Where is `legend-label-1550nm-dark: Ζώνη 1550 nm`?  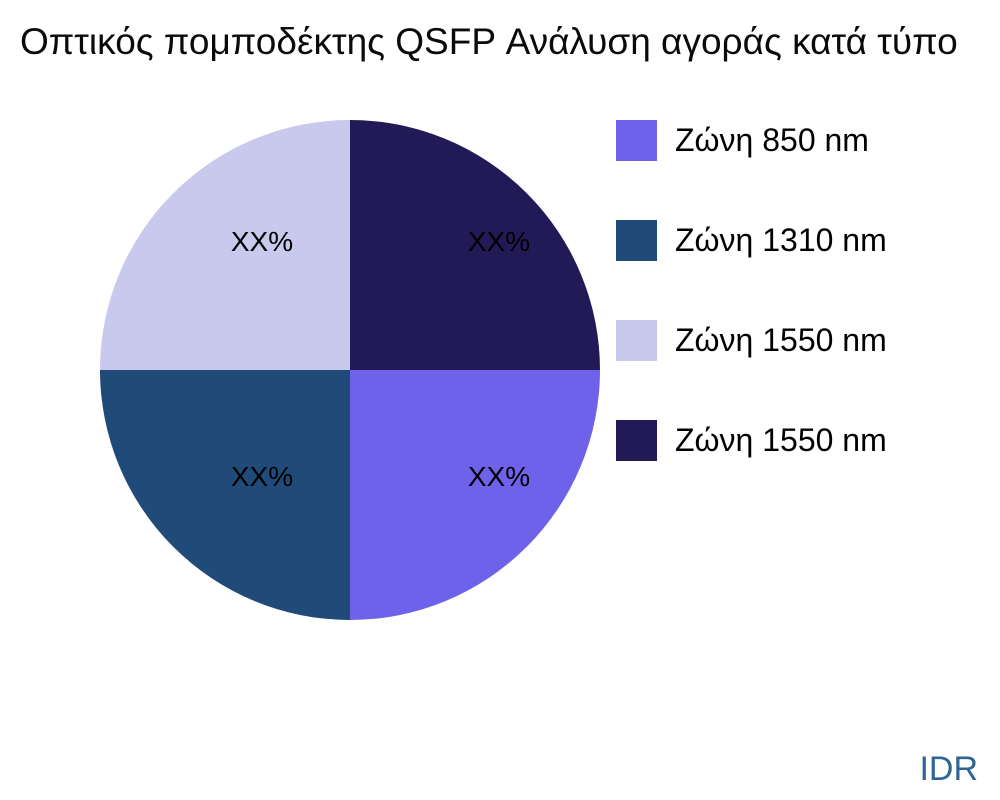
legend-label-1550nm-dark: Ζώνη 1550 nm is located at coordinates (781, 440).